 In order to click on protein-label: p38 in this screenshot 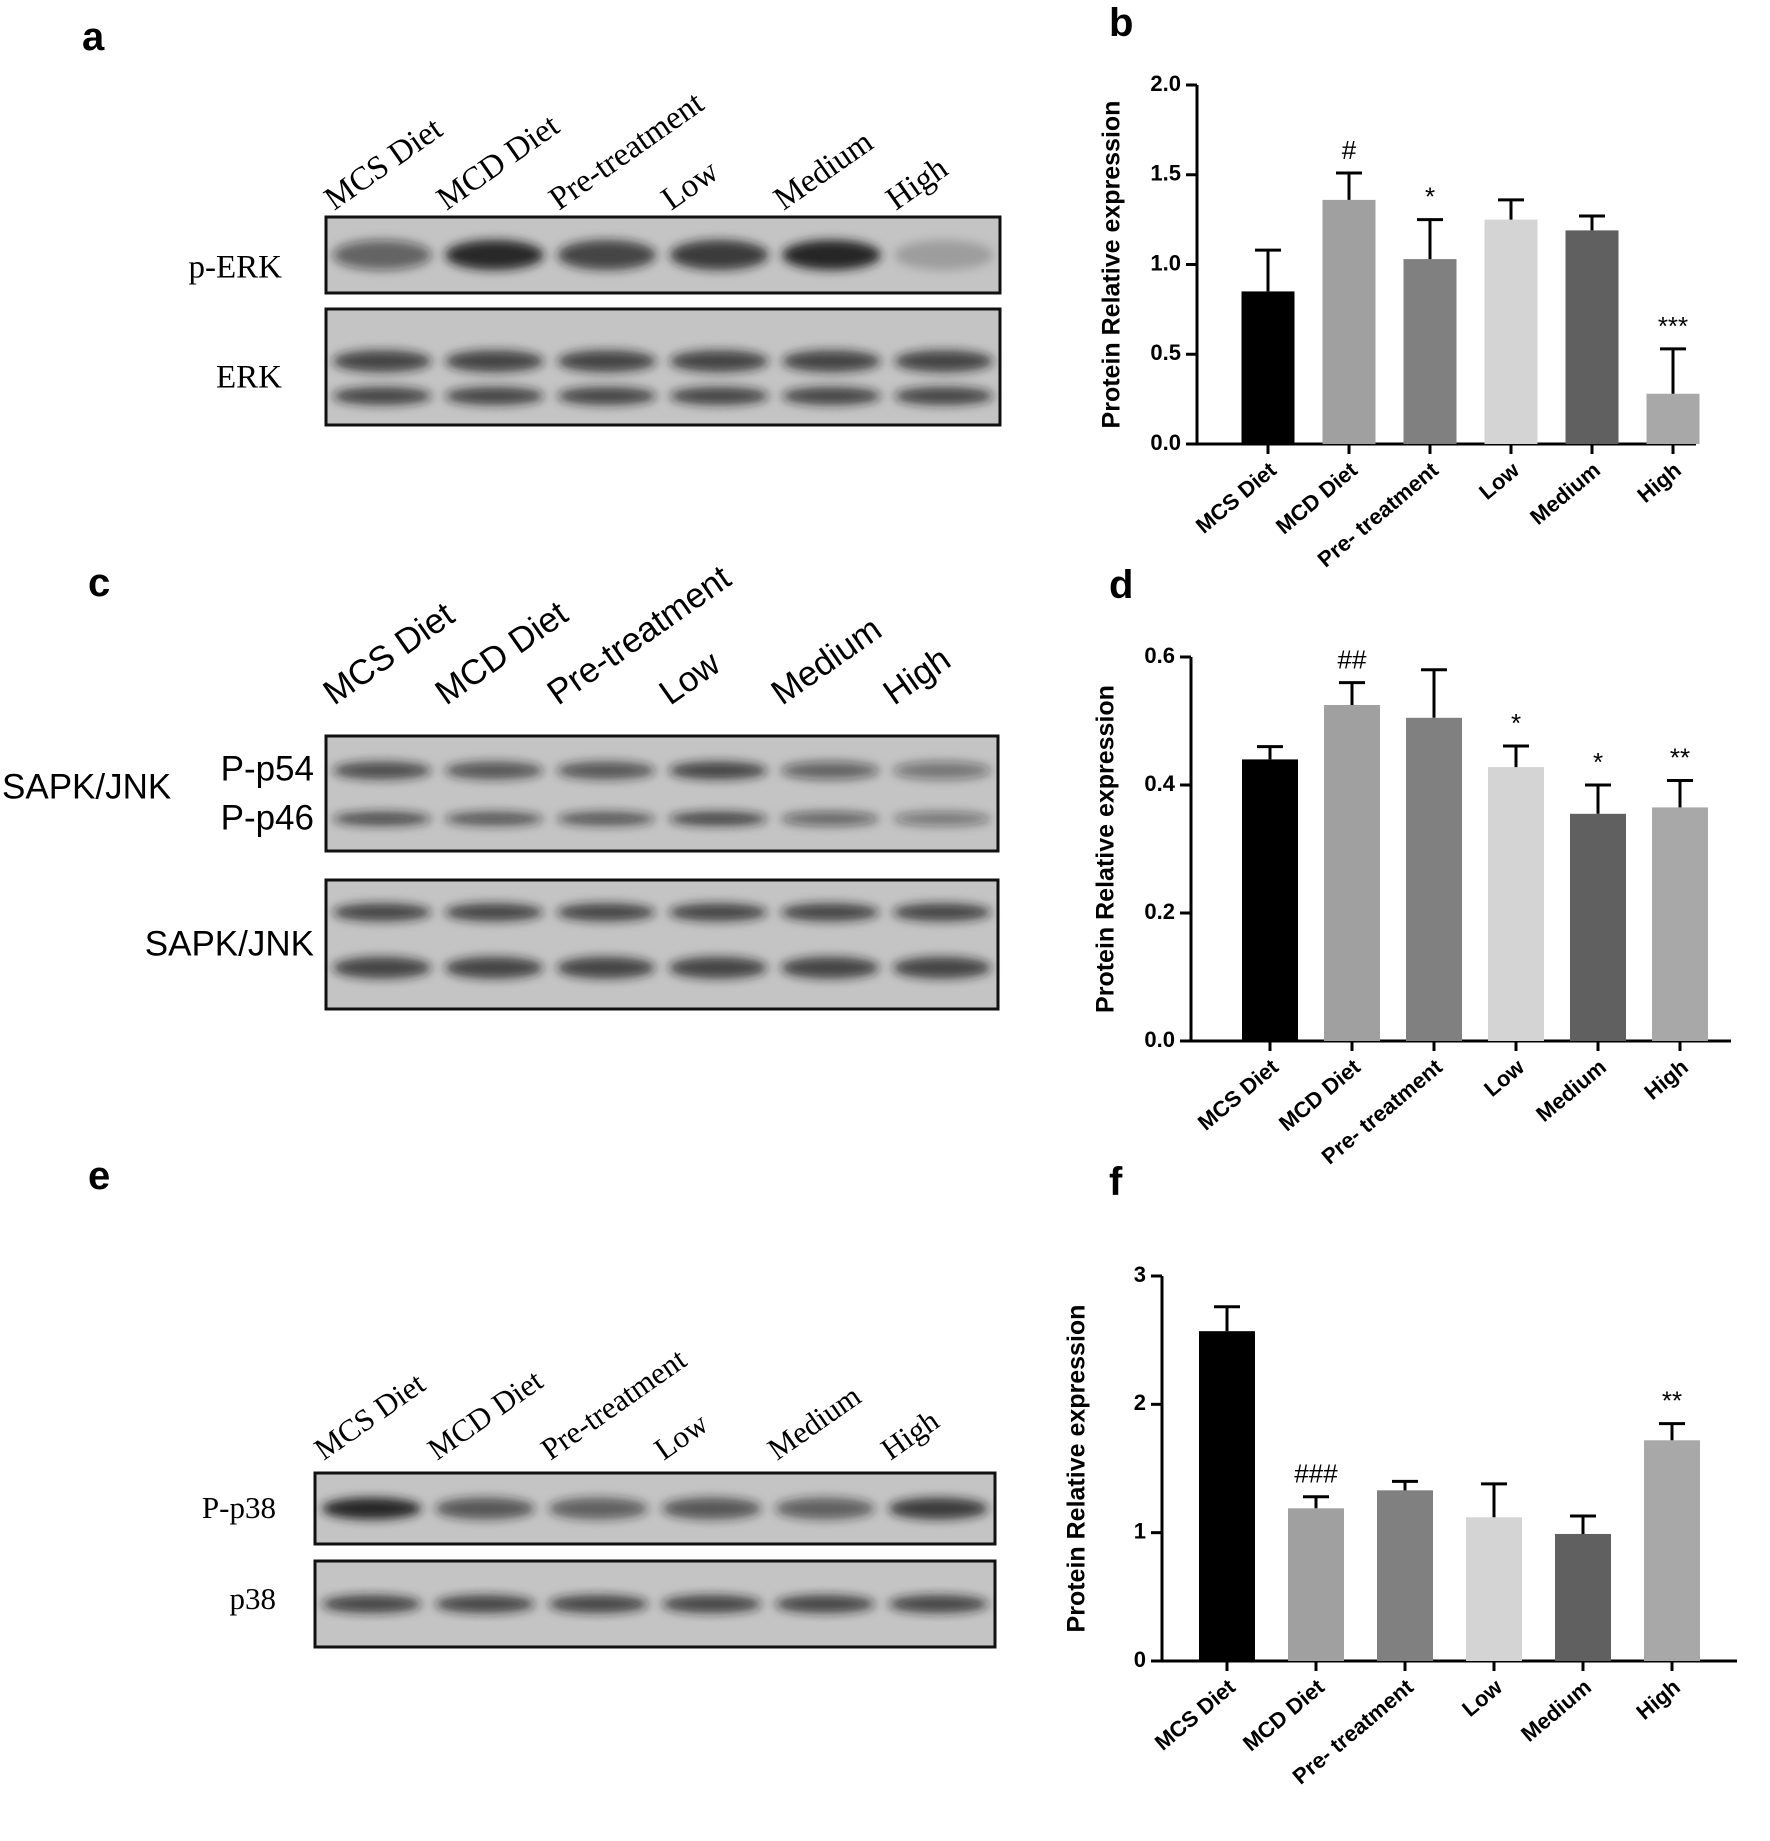, I will do `click(253, 1598)`.